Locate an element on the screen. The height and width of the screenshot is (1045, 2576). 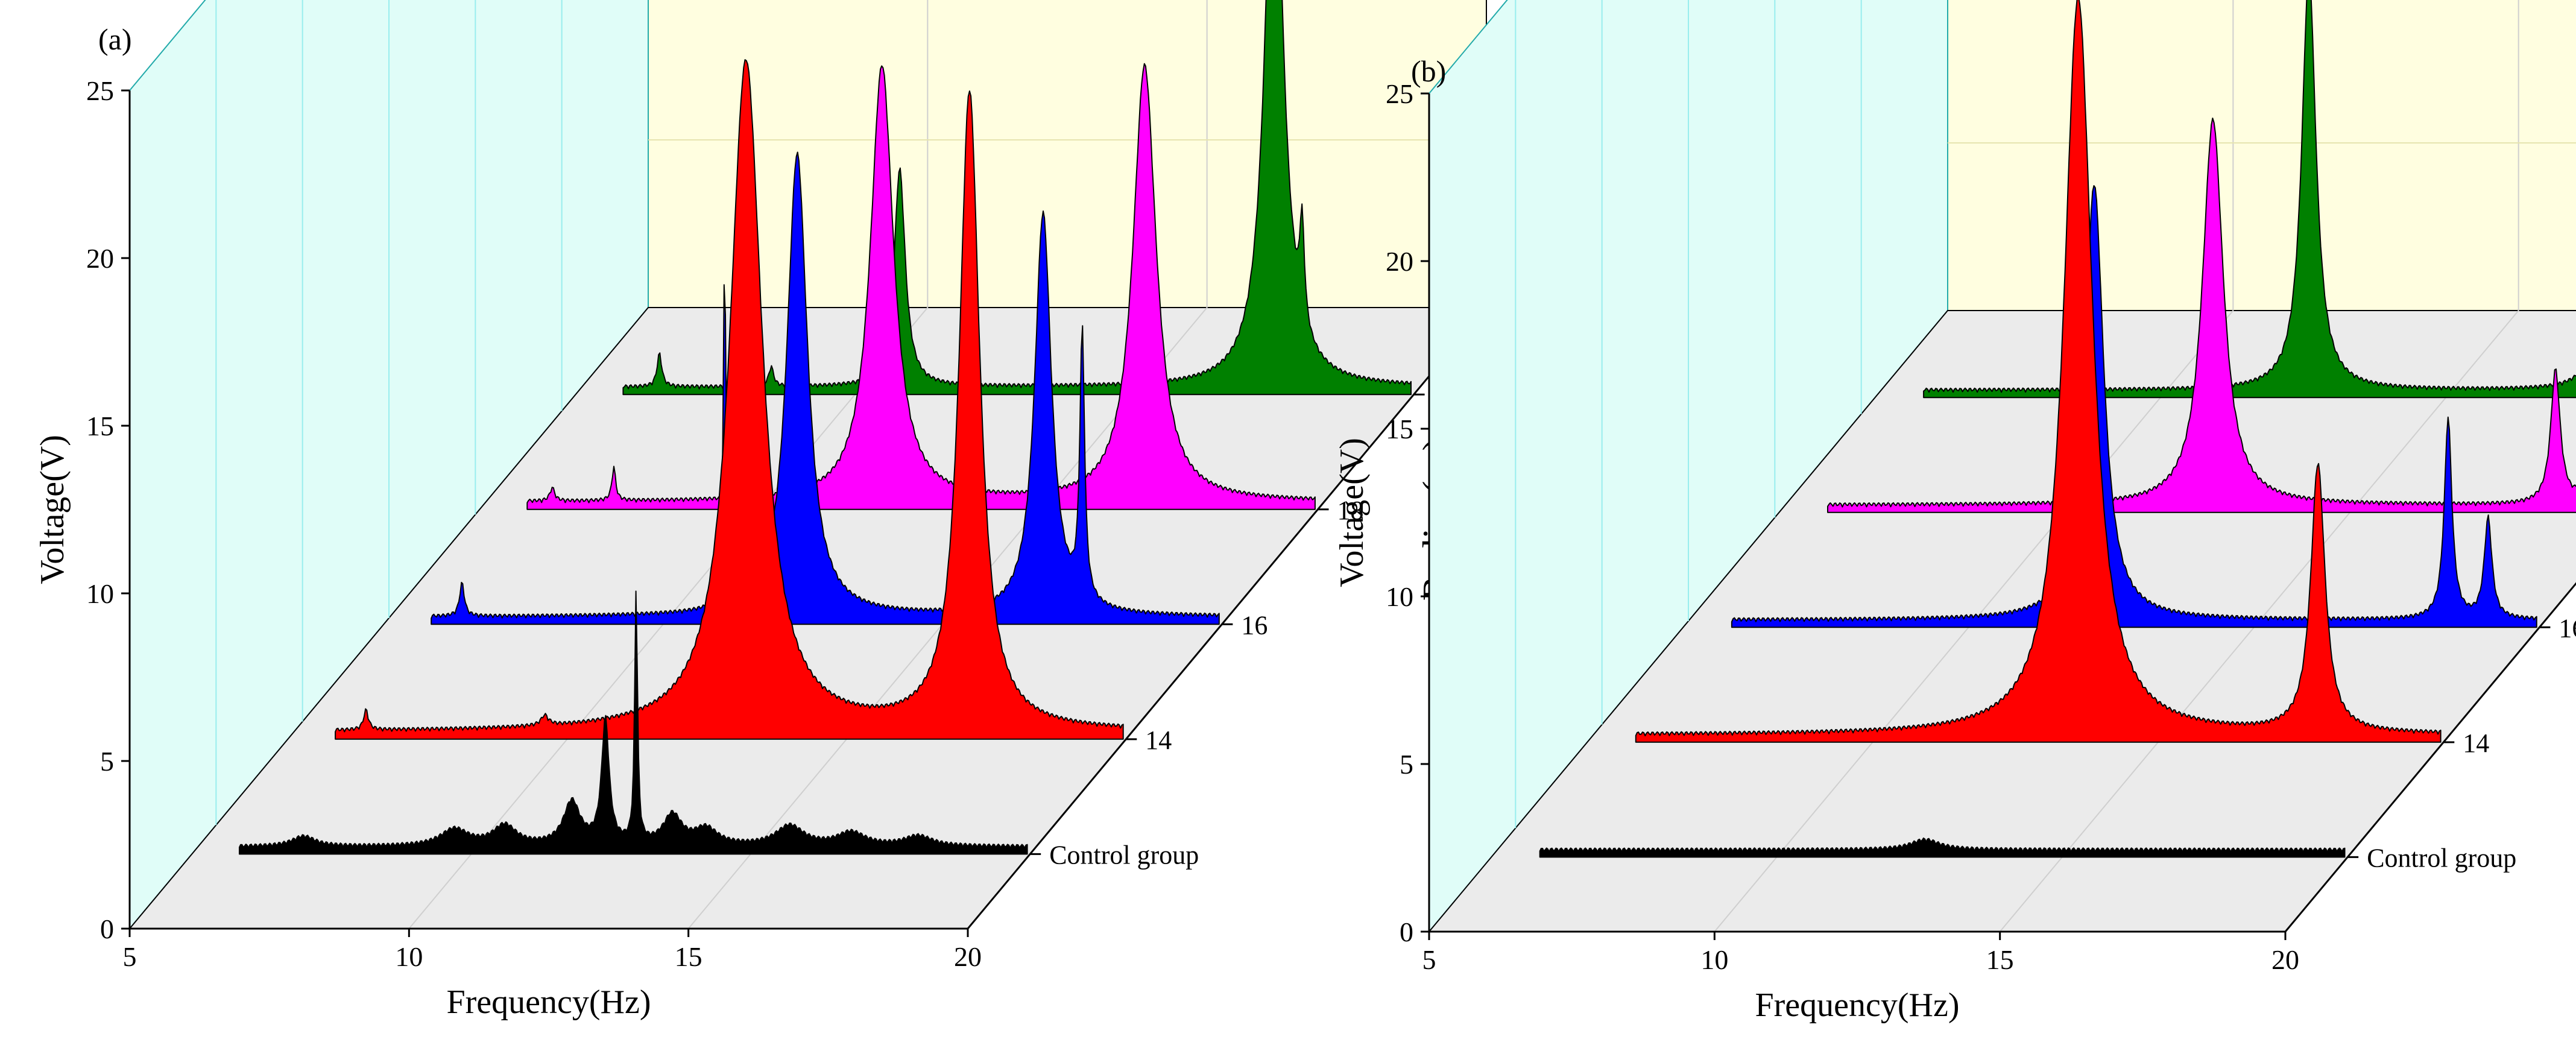
panel-label: (a) is located at coordinates (115, 39).